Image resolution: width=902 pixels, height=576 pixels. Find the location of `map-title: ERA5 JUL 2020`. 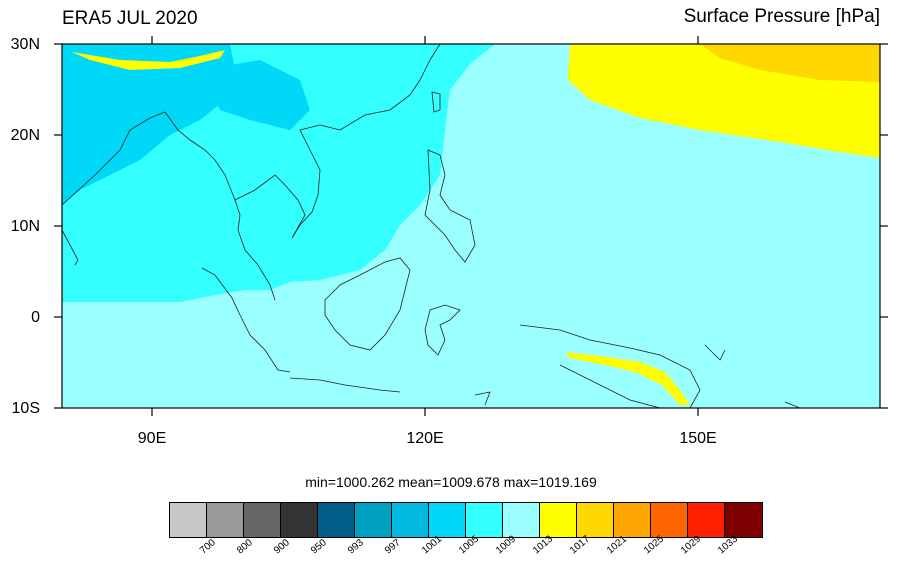

map-title: ERA5 JUL 2020 is located at coordinates (130, 18).